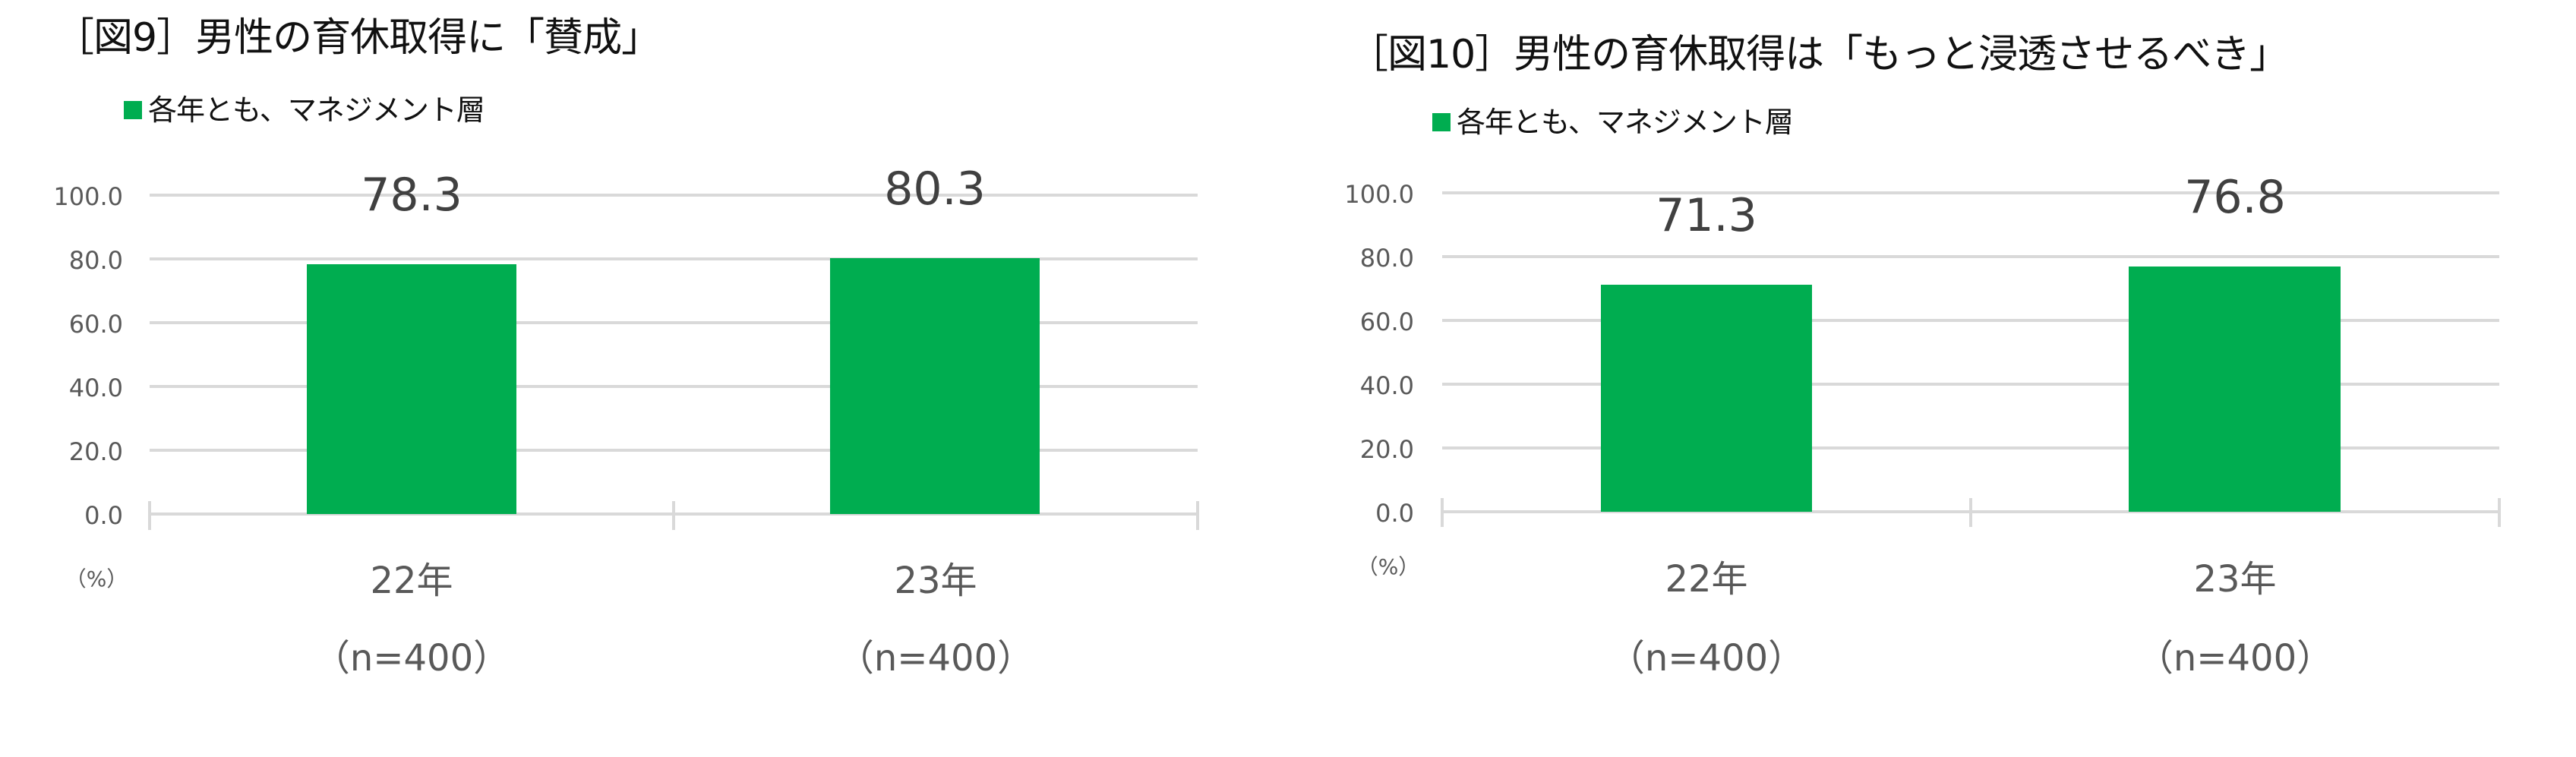 This screenshot has width=2576, height=757. I want to click on chart-title: ［図9］男性の育休取得に「賛成」, so click(358, 38).